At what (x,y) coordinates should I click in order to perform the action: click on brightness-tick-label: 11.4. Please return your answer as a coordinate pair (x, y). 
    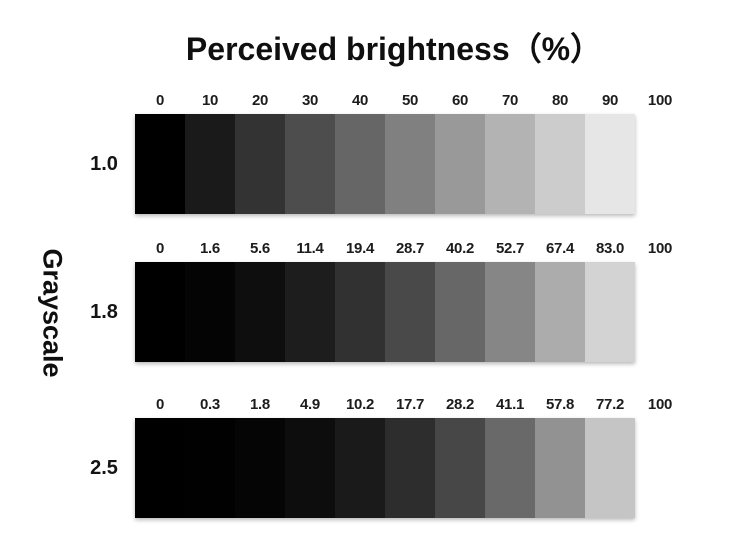
    Looking at the image, I should click on (310, 248).